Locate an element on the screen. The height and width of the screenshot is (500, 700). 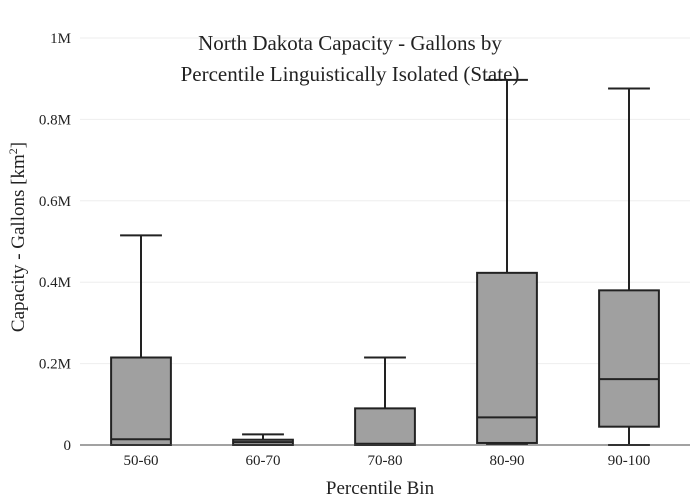
x-tick-label: 50-60 is located at coordinates (141, 461).